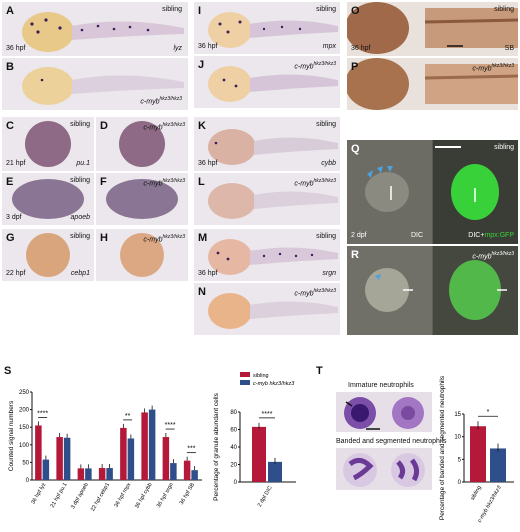 This screenshot has height=532, width=520. Describe the element at coordinates (104, 126) in the screenshot. I see `panel-letter: D` at that location.